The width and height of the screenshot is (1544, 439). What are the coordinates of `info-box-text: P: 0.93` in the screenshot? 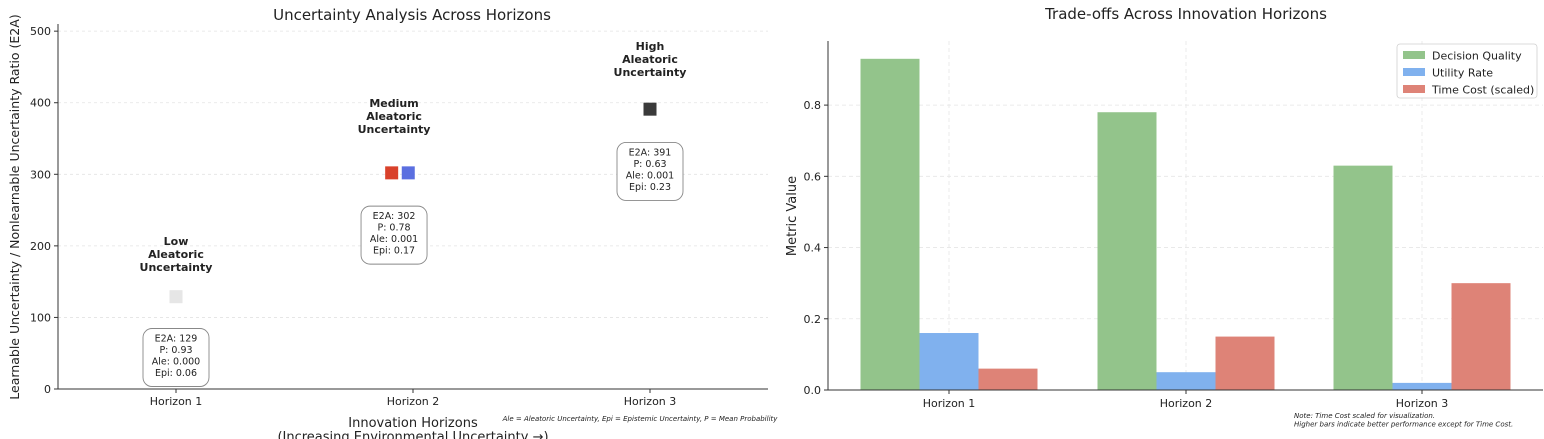 It's located at (175, 350).